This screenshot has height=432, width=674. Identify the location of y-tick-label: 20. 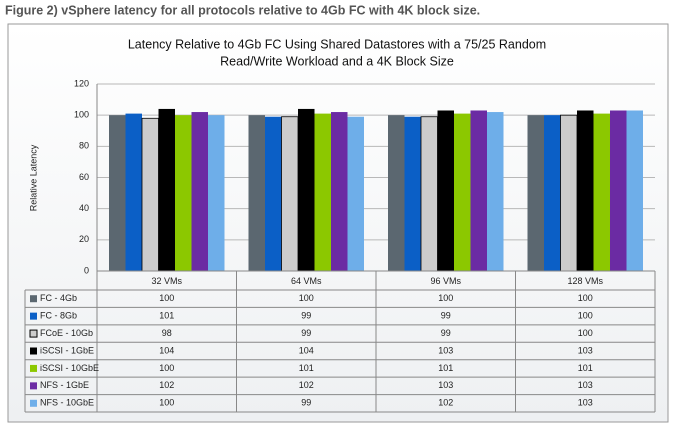
(84, 239).